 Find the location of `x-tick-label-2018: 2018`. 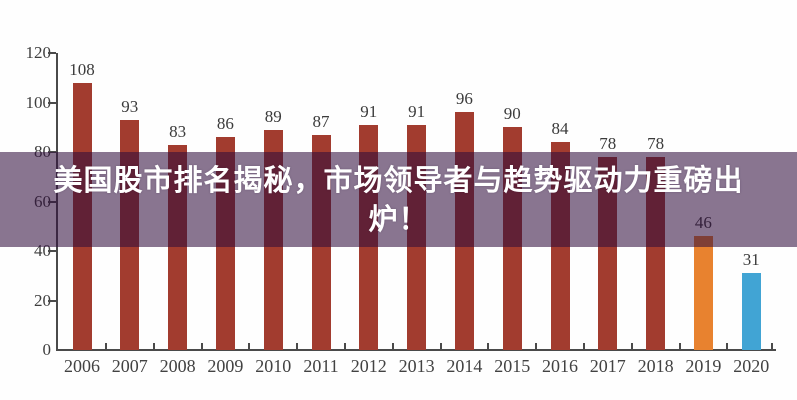

x-tick-label-2018: 2018 is located at coordinates (655, 366).